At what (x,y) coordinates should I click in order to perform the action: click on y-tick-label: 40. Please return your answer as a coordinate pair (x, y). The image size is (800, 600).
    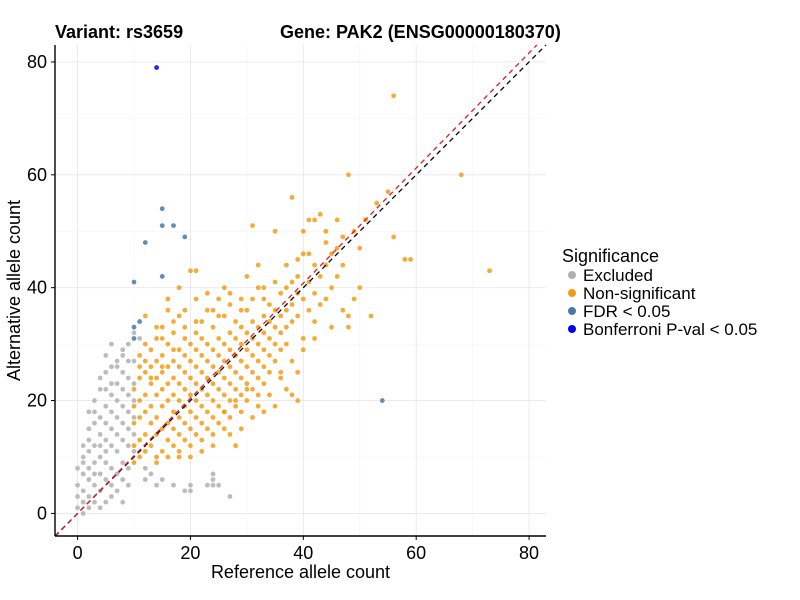
    Looking at the image, I should click on (37, 288).